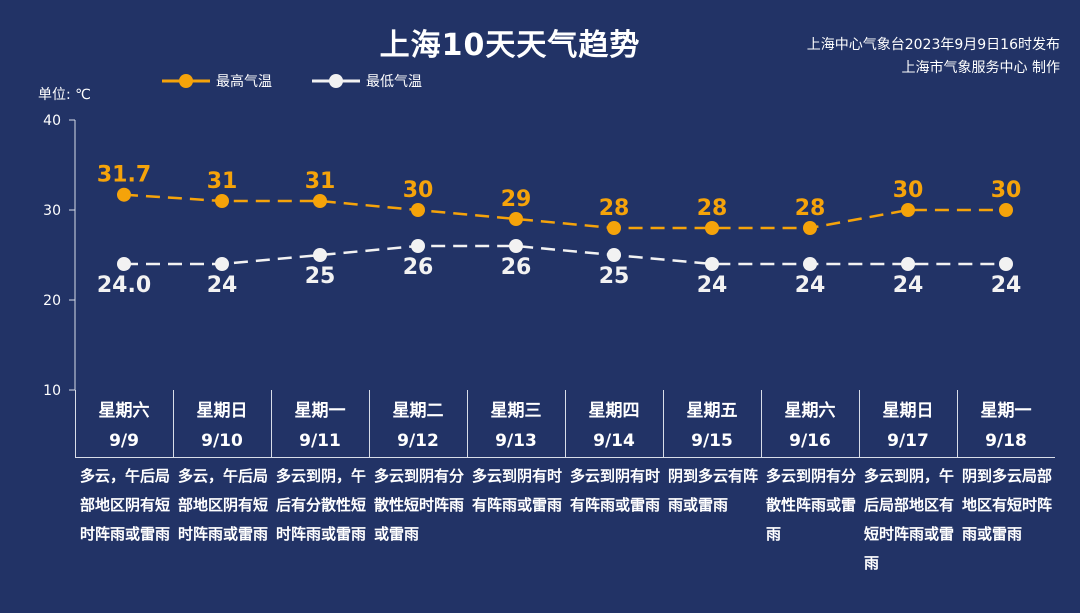 The width and height of the screenshot is (1080, 613). I want to click on high-temp-label: 31.7, so click(124, 175).